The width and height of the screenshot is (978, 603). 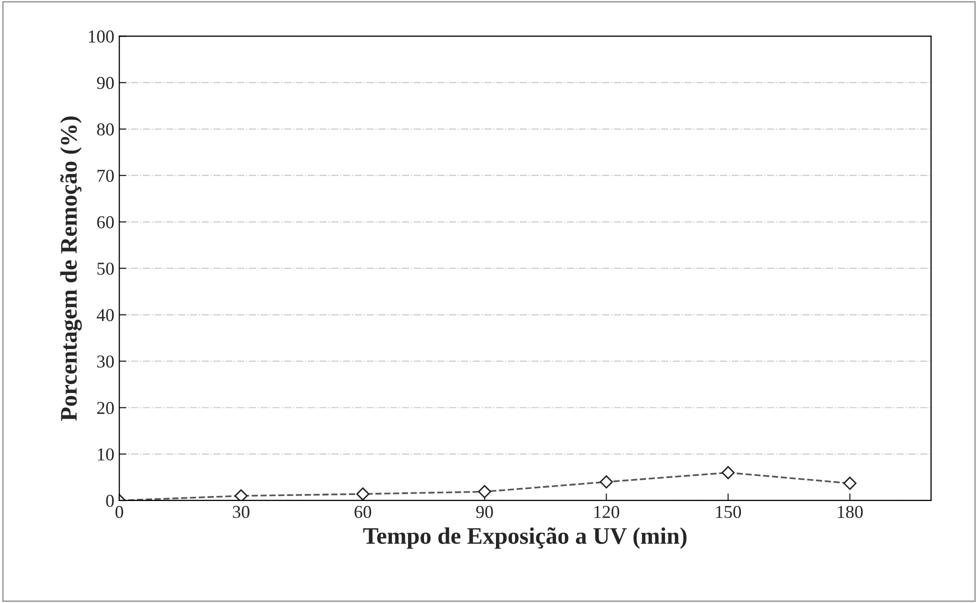 What do you see at coordinates (110, 500) in the screenshot?
I see `y-tick-label: 0` at bounding box center [110, 500].